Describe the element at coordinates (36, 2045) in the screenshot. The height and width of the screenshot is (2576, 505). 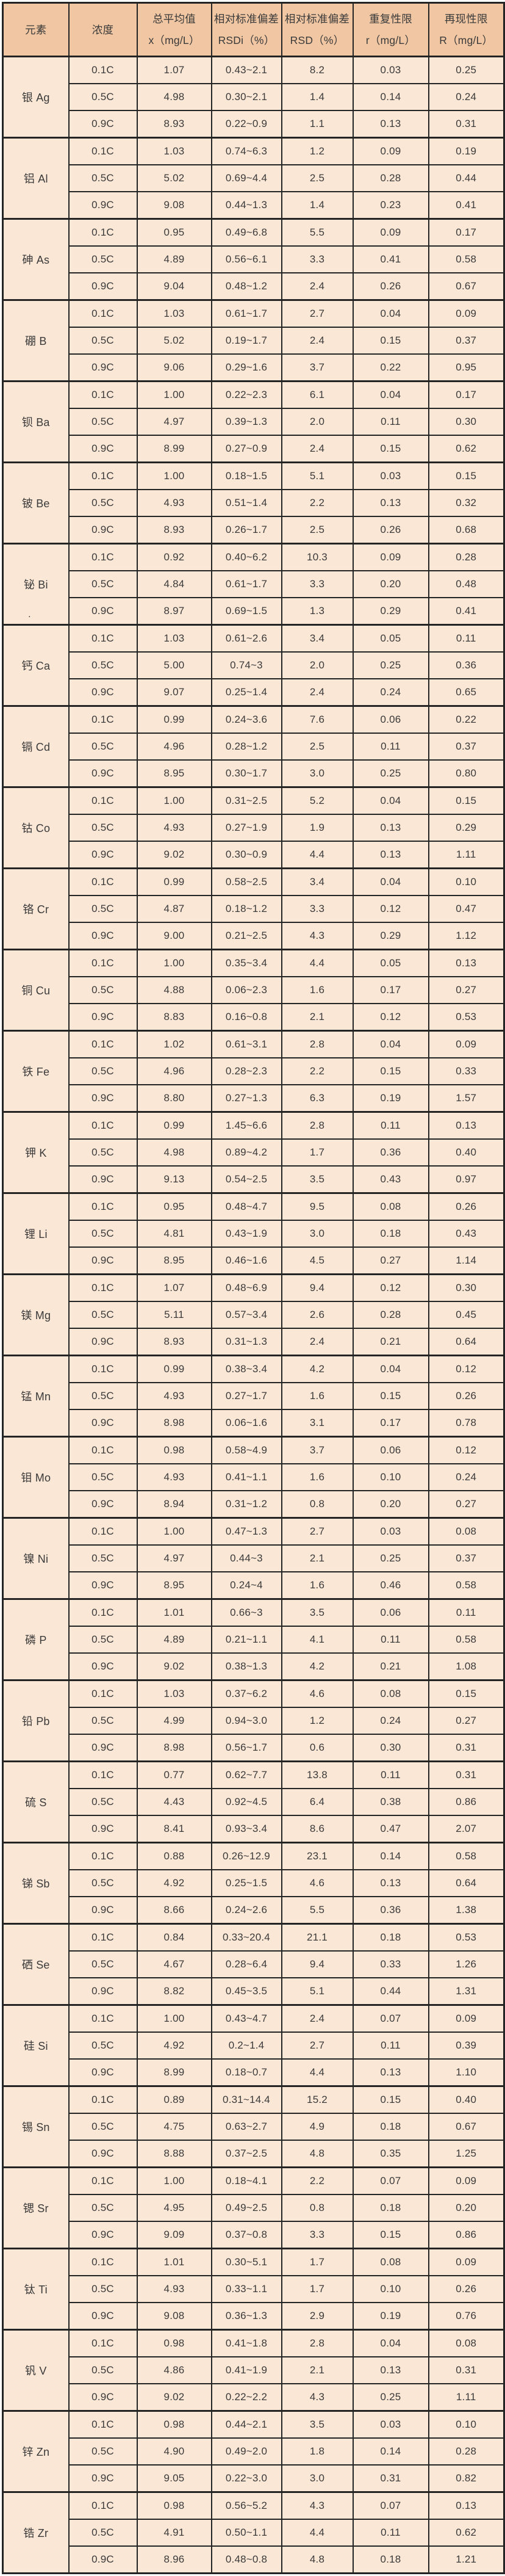
I see `element-name-cell: 硅 Si` at that location.